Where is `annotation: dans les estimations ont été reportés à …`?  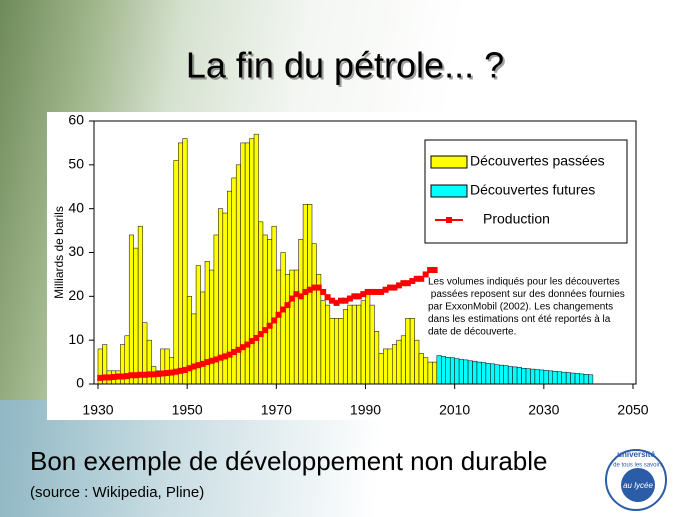 annotation: dans les estimations ont été reportés à … is located at coordinates (519, 319).